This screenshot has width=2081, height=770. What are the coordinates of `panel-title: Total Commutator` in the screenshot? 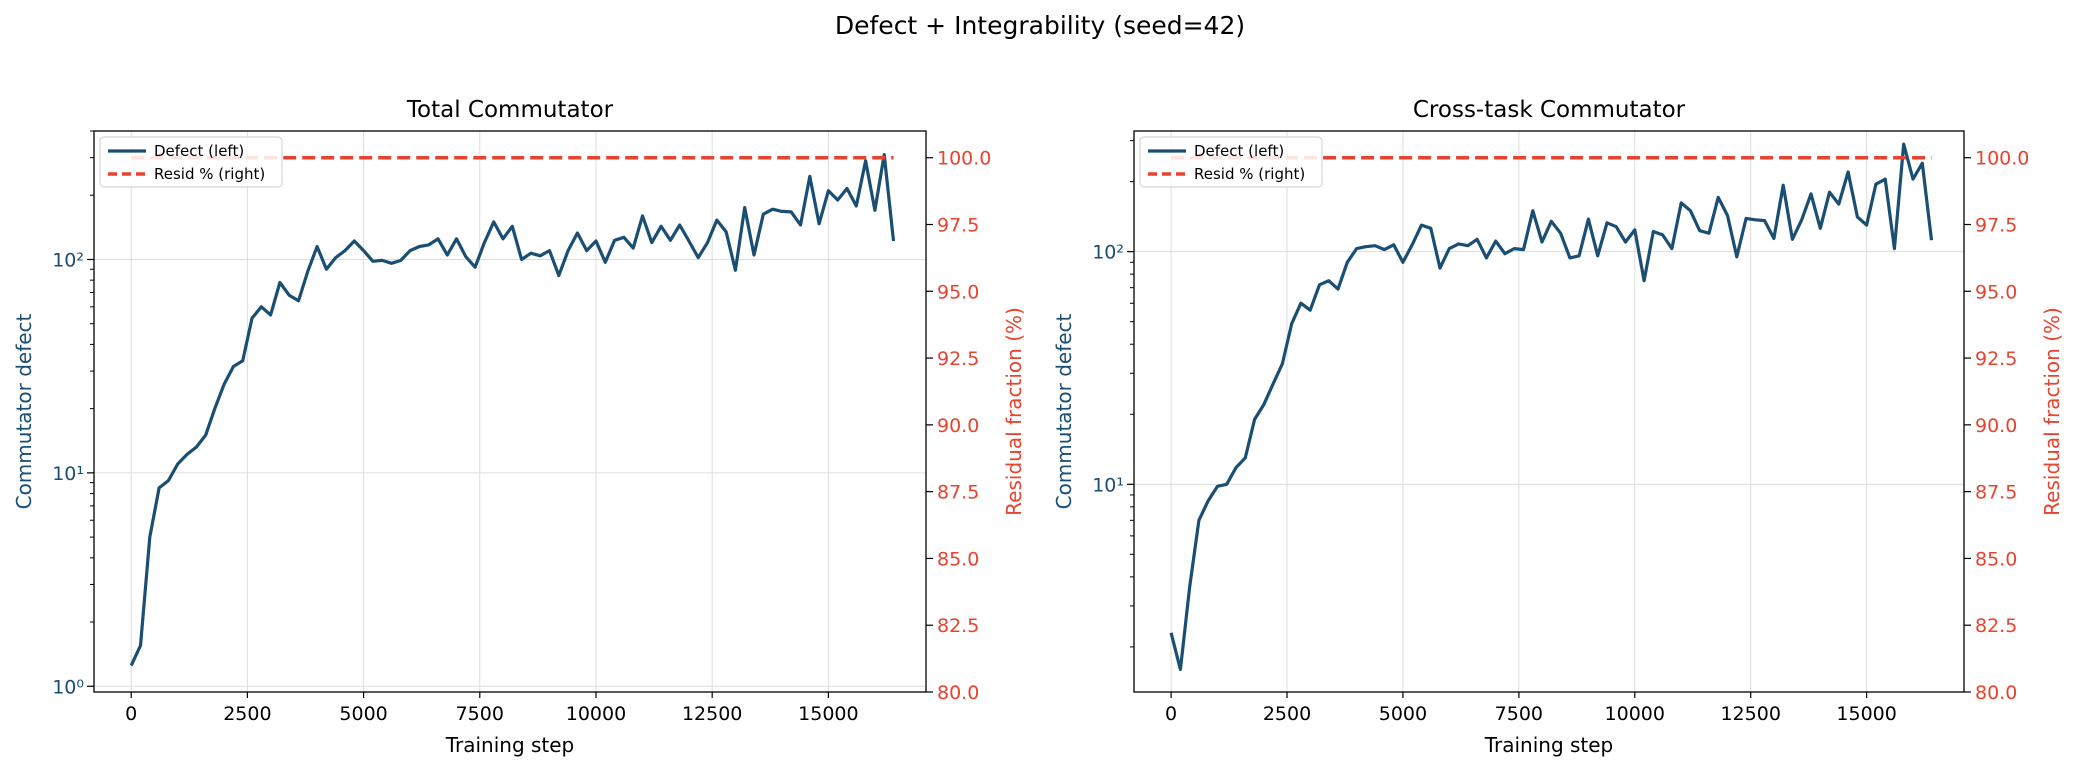 It's located at (510, 110).